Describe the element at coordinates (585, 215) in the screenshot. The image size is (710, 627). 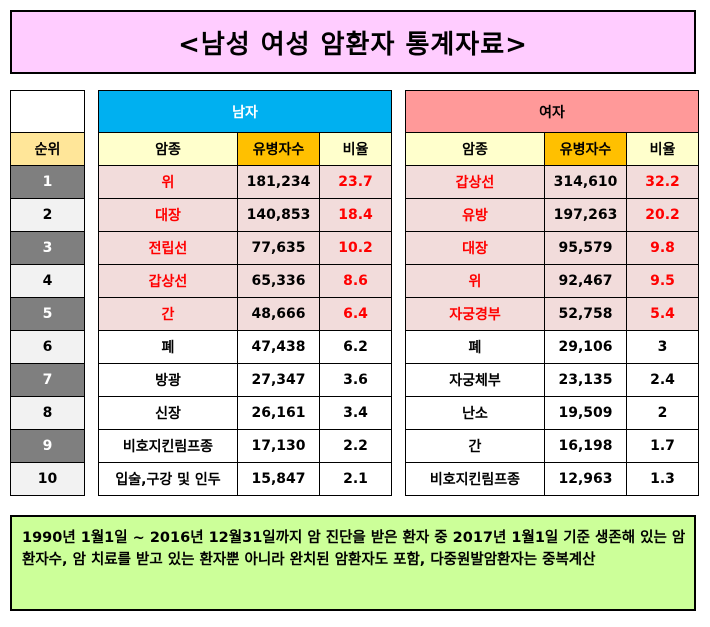
I see `female-patient-count: 197,263` at that location.